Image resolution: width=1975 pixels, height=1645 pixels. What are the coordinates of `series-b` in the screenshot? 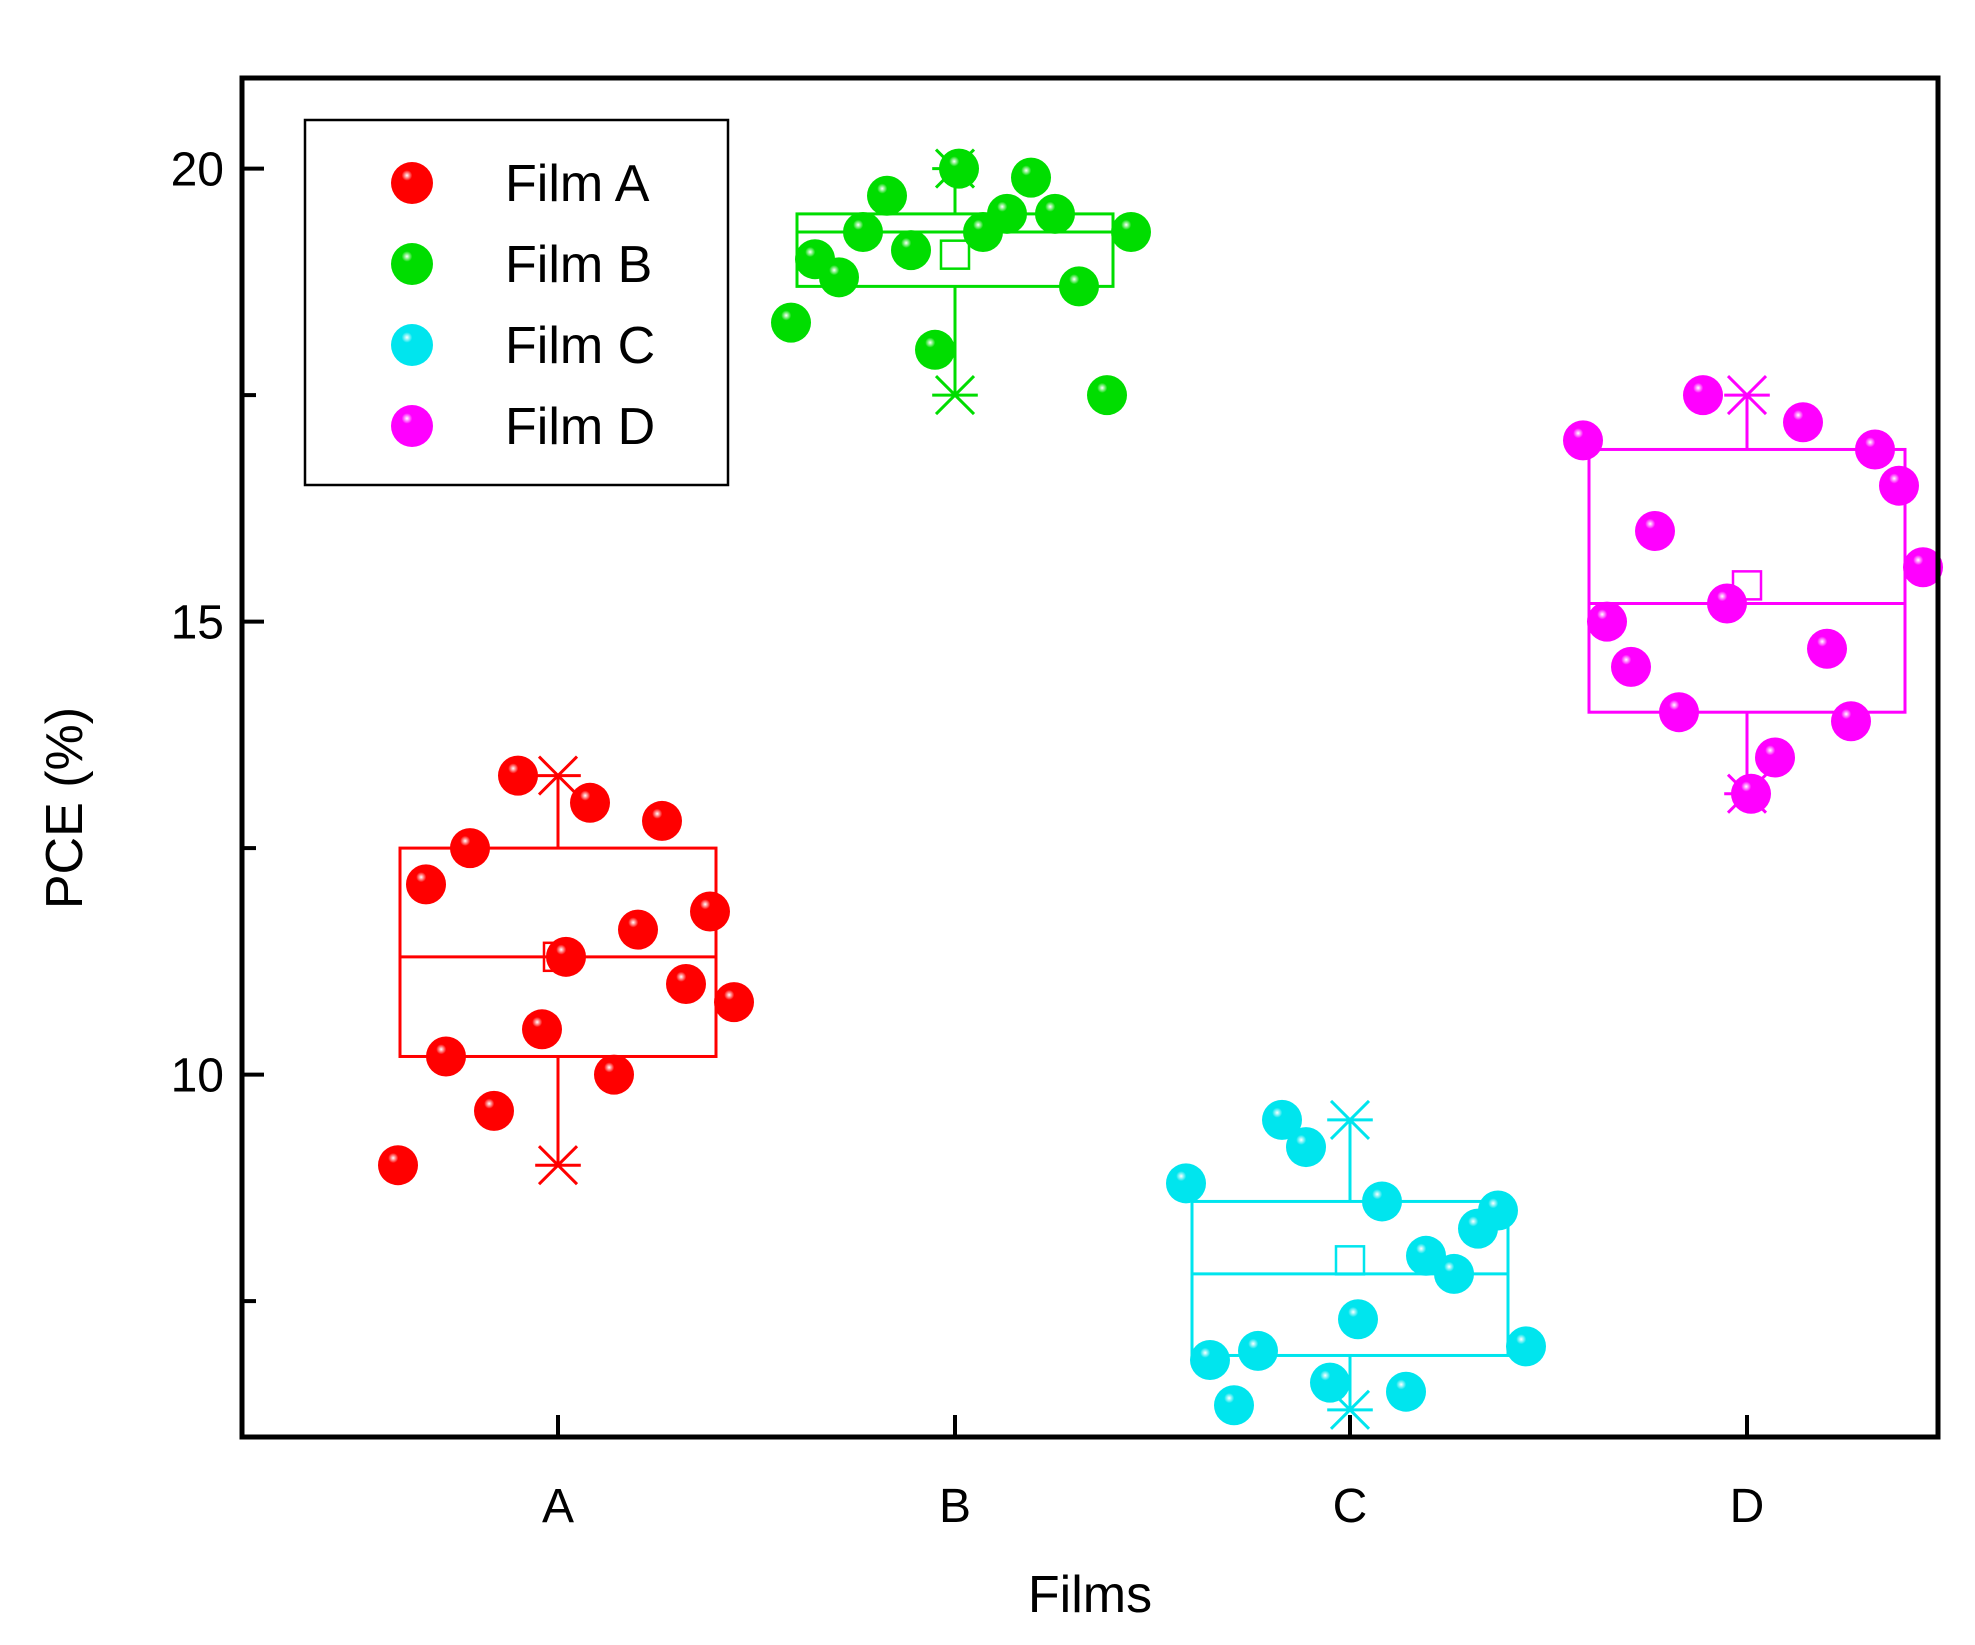 It's located at (961, 282).